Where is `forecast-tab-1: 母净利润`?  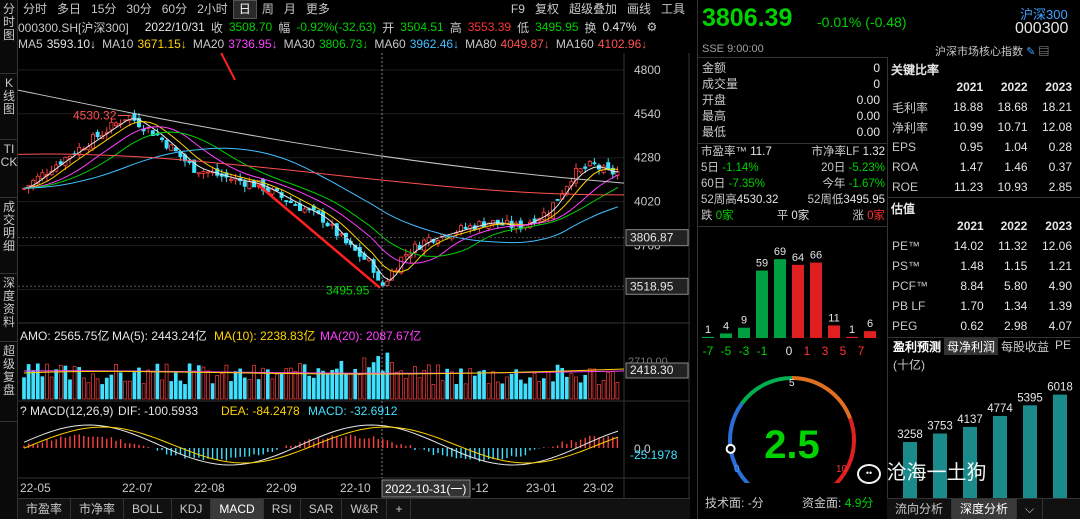 forecast-tab-1: 母净利润 is located at coordinates (971, 346).